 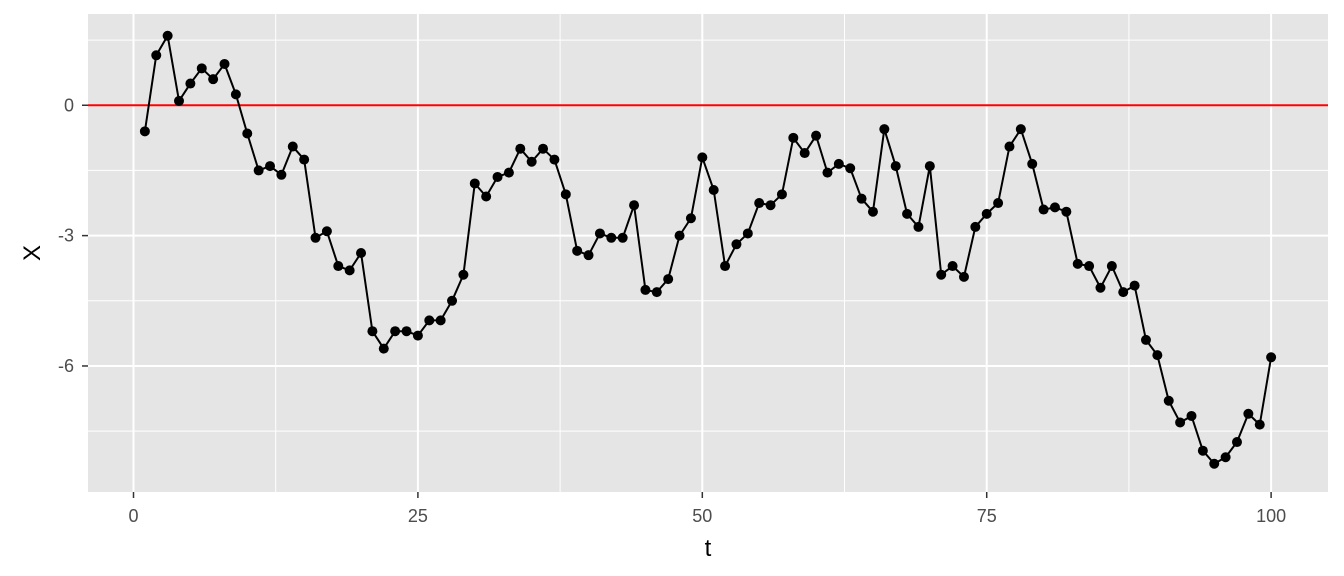 What do you see at coordinates (708, 548) in the screenshot?
I see `x-axis-title: t` at bounding box center [708, 548].